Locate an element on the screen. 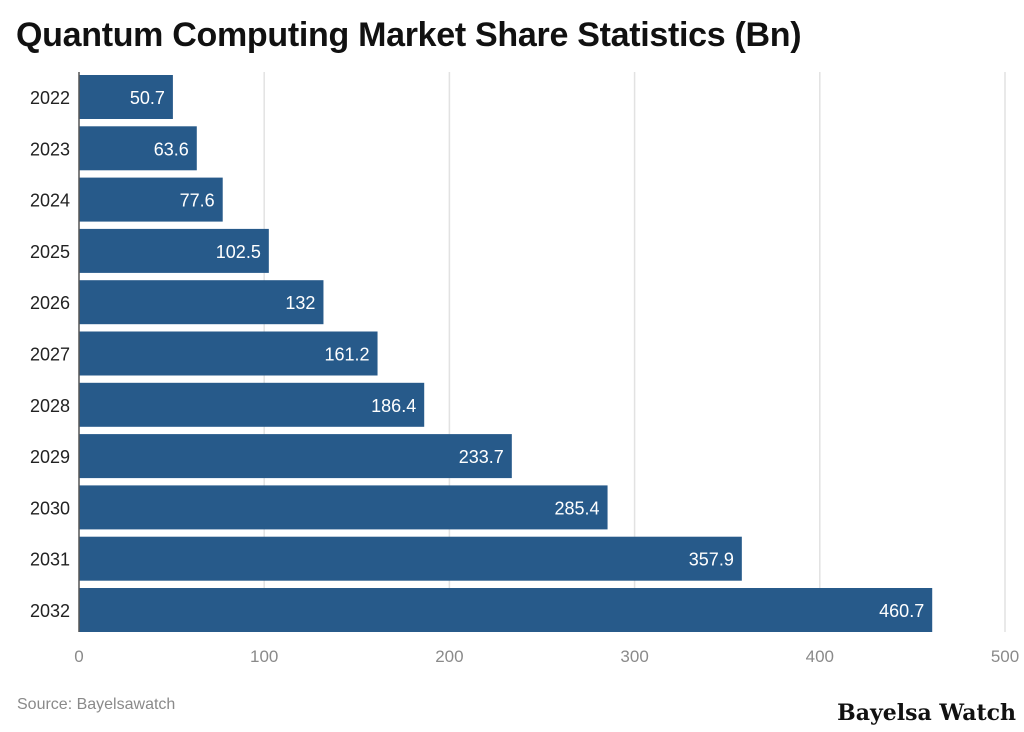  brand-logo: Bayelsa Watch is located at coordinates (926, 713).